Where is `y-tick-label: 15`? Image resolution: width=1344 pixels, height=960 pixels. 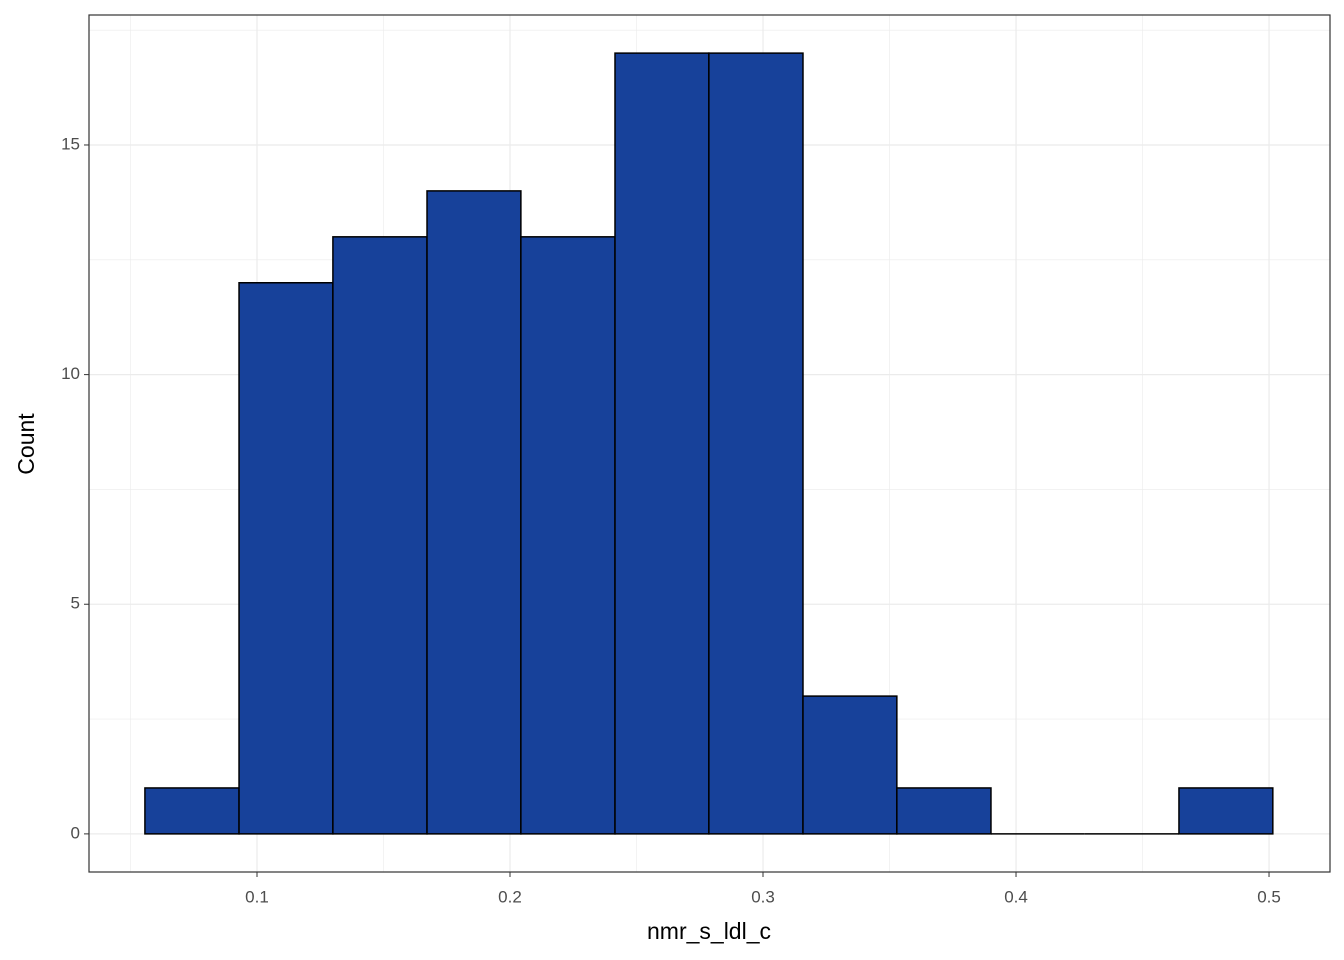 y-tick-label: 15 is located at coordinates (70, 143).